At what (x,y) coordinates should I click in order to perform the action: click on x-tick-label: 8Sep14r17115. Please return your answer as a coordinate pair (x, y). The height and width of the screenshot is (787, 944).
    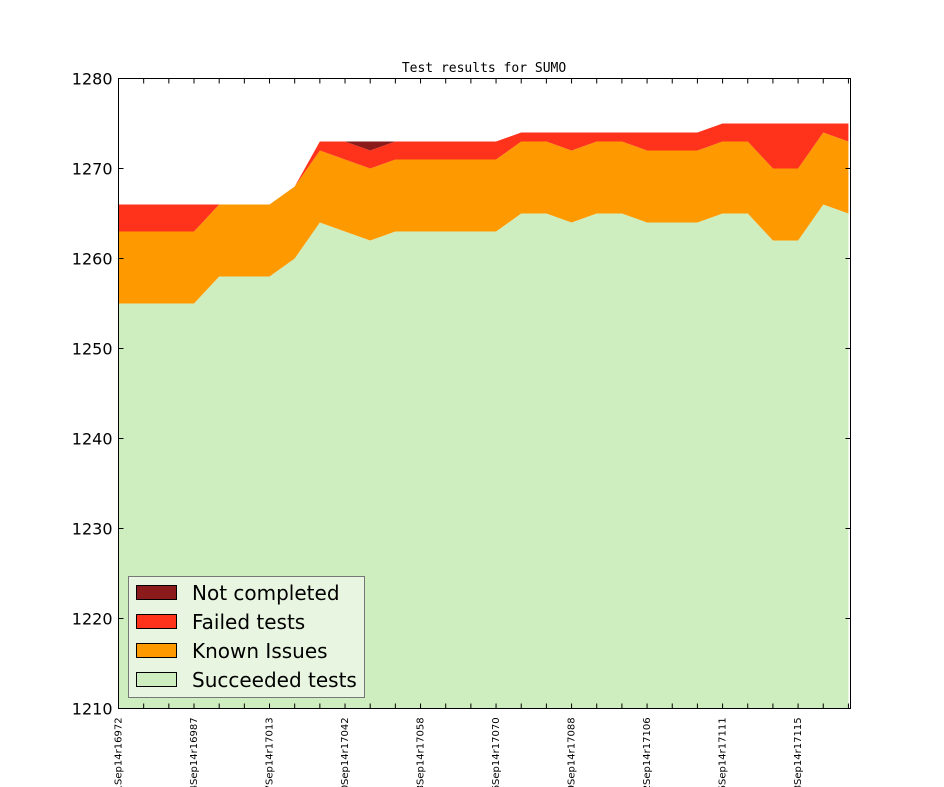
    Looking at the image, I should click on (798, 752).